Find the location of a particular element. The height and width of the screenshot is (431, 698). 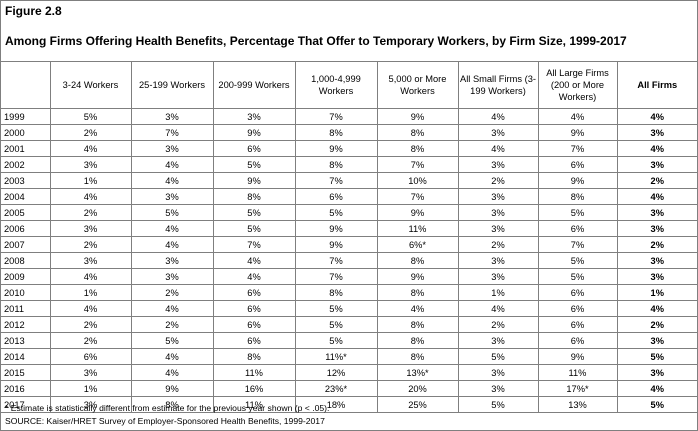

table-row: 2001 4% 3% 6% 9% 8% 4% 7% 4% is located at coordinates (349, 148).